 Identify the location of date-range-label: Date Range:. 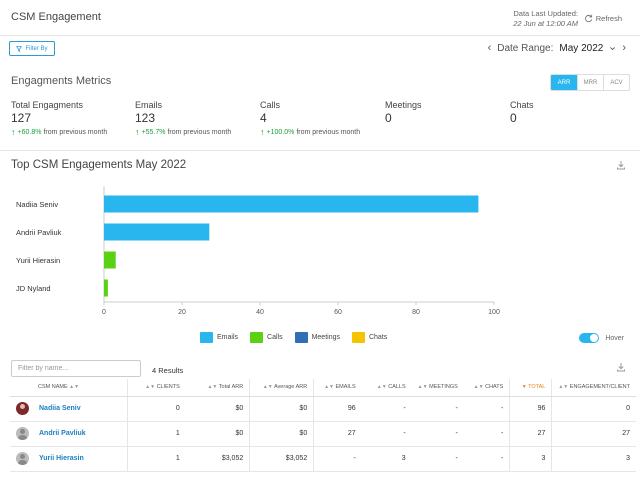
(525, 48).